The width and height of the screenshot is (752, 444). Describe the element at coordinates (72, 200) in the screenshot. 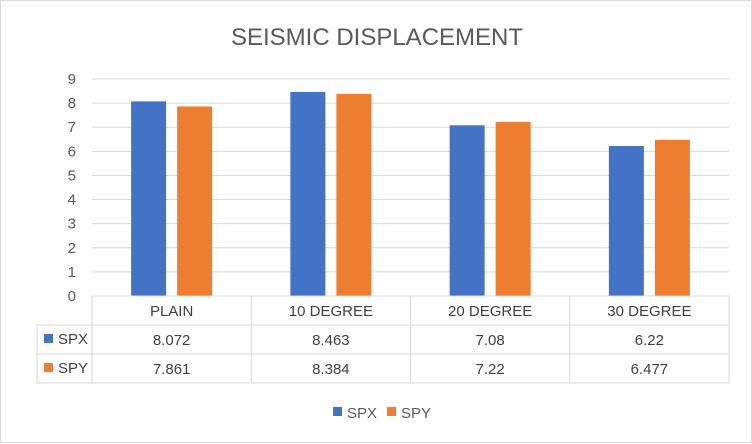

I see `y-tick-label: 4` at that location.